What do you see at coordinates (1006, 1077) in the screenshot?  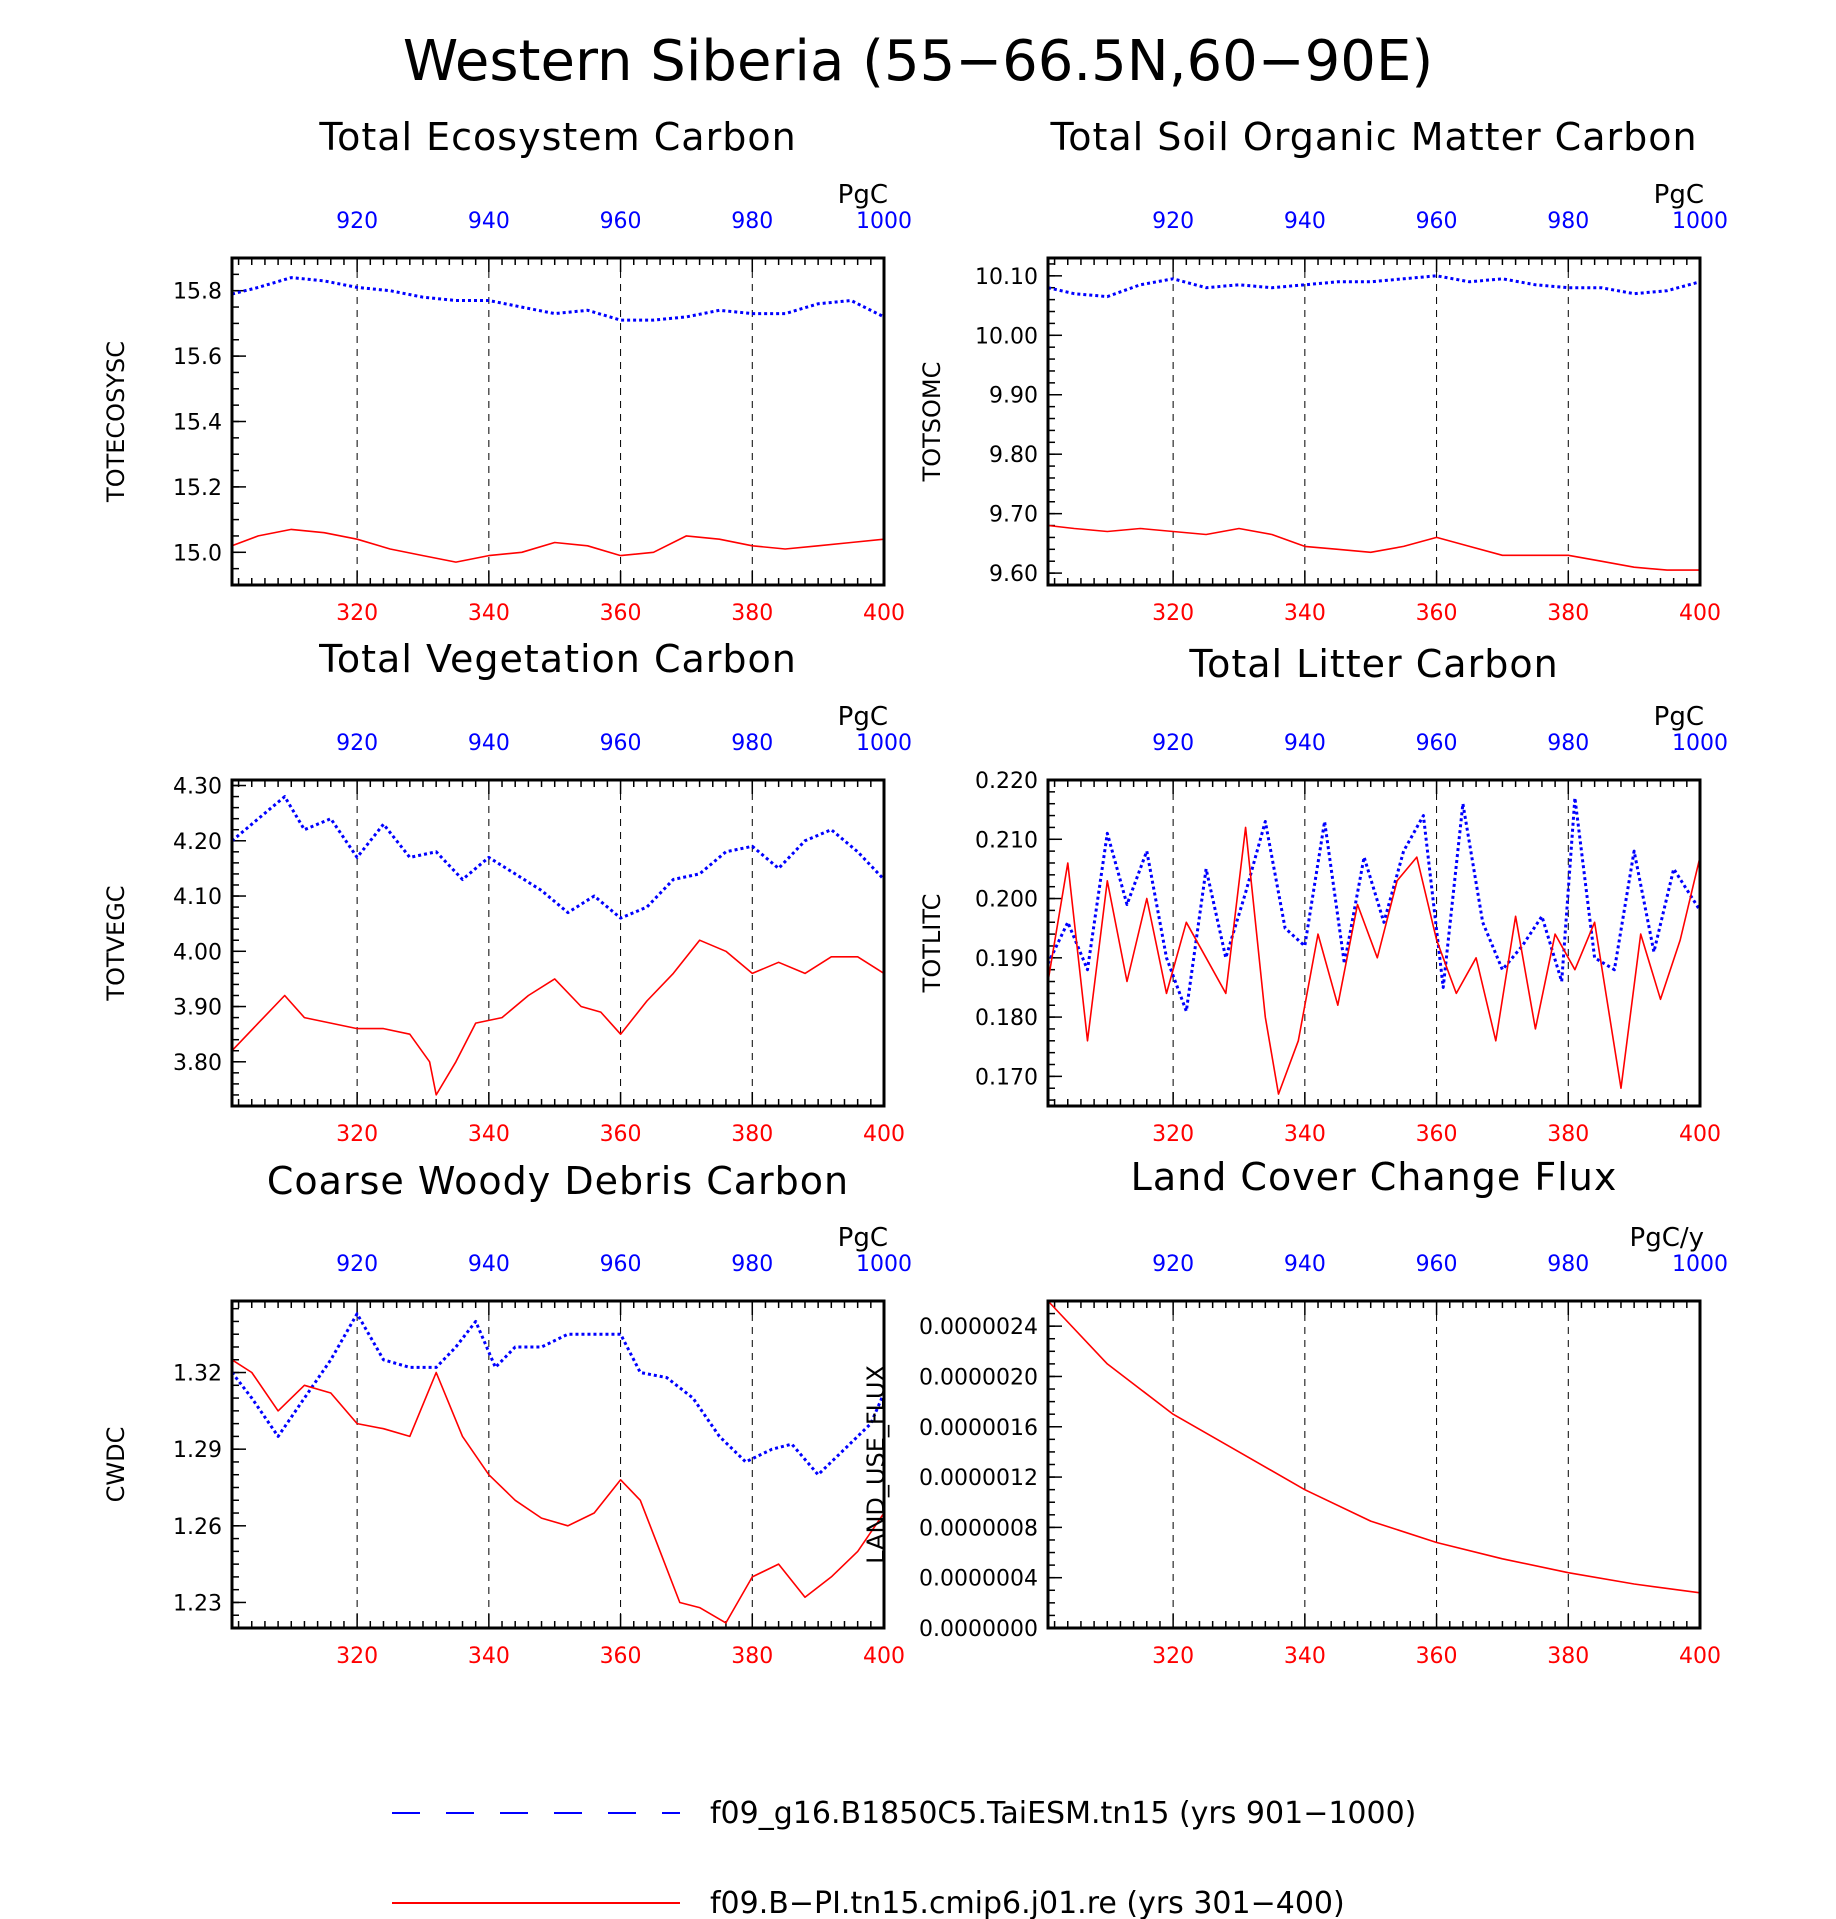 I see `y-tick-label: 0.170` at bounding box center [1006, 1077].